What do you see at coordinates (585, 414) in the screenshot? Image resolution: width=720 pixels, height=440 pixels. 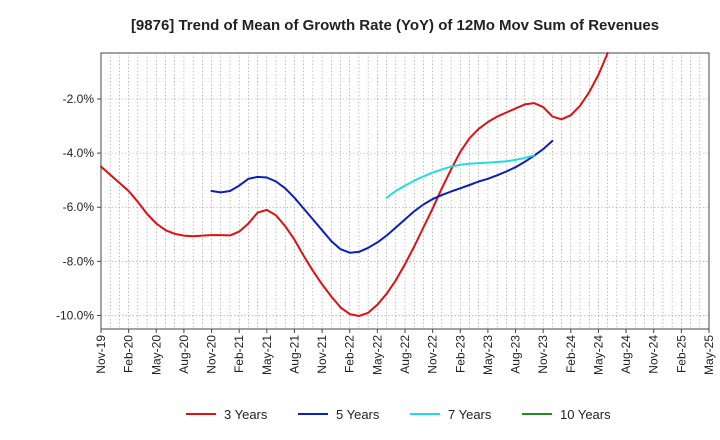 I see `legend-label-10-years: 10 Years` at bounding box center [585, 414].